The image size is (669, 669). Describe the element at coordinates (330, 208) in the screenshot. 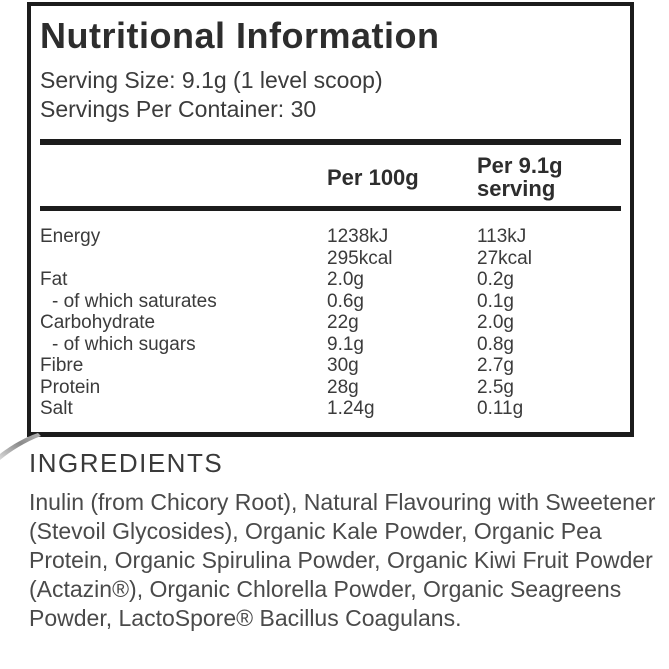

I see `divider-header` at that location.